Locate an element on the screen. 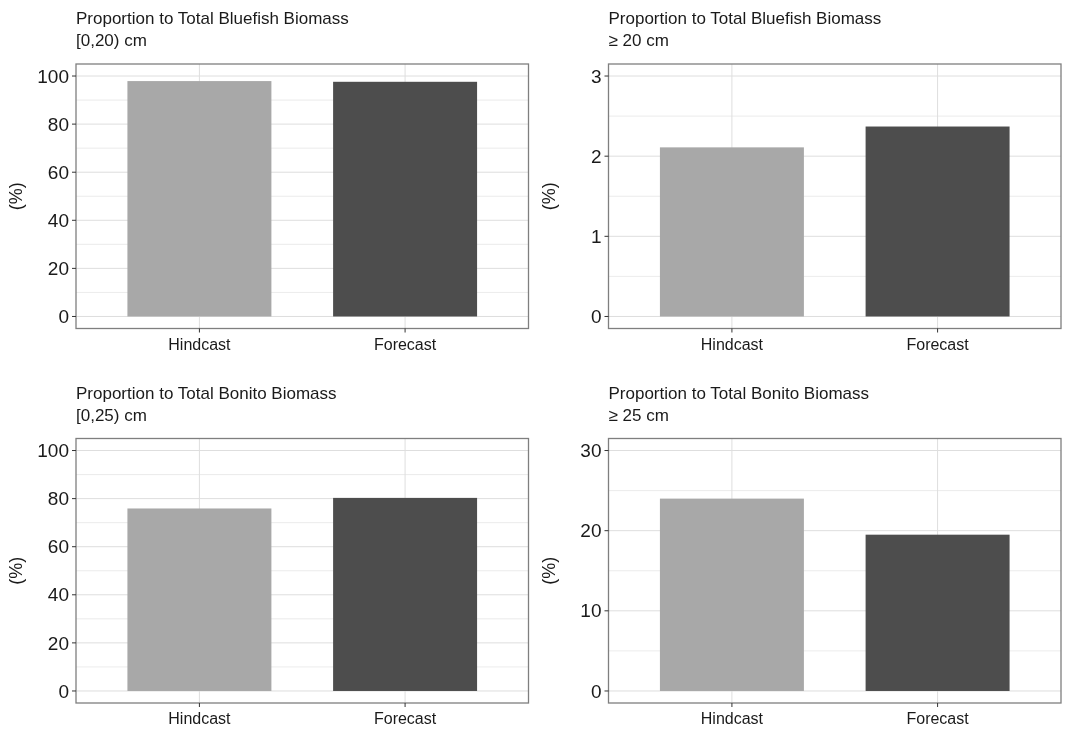  y-tick-label: 2 is located at coordinates (596, 156).